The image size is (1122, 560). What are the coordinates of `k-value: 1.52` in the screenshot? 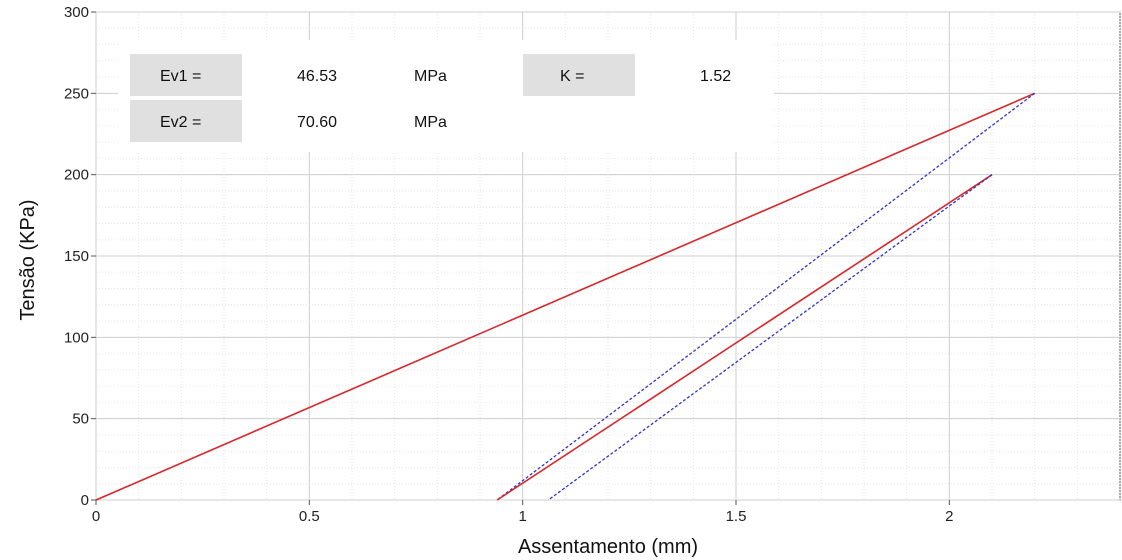 It's located at (715, 76).